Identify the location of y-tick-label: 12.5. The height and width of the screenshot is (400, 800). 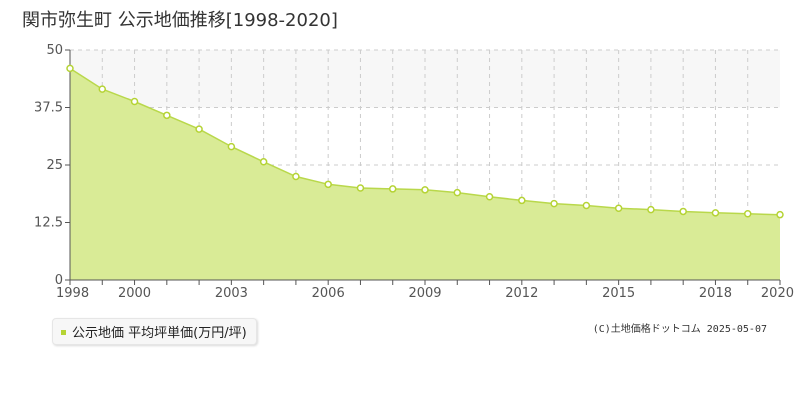
(48, 223).